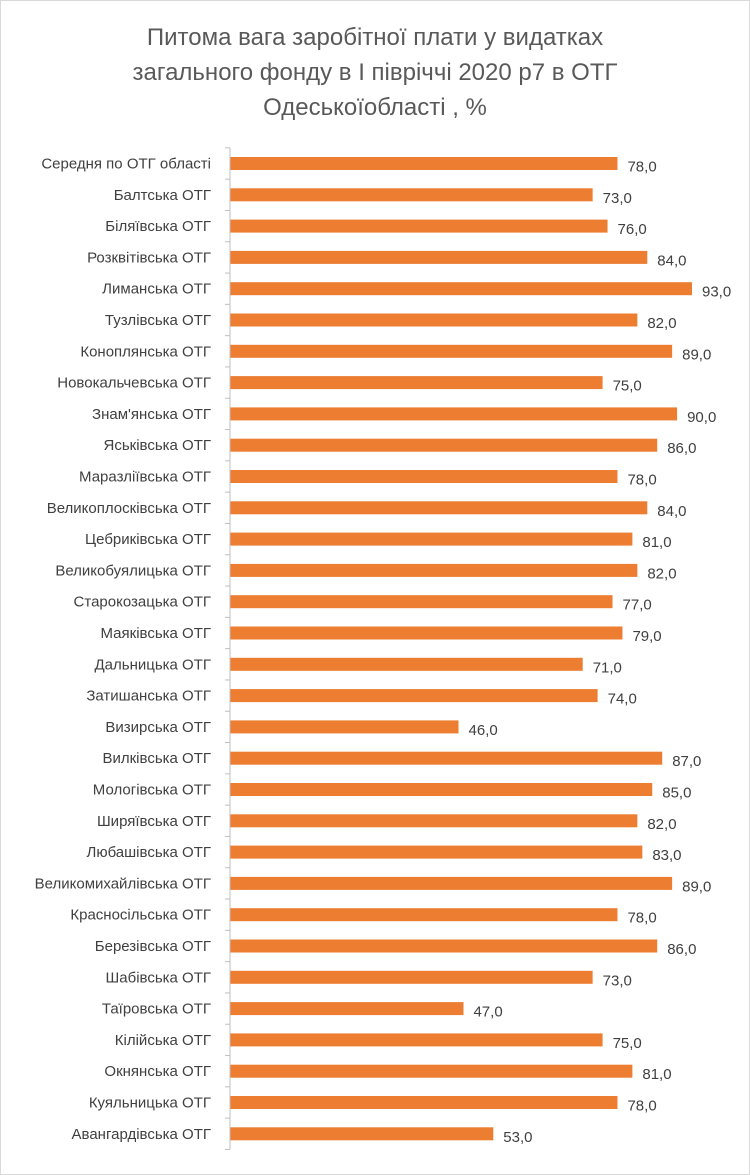 The image size is (750, 1175). What do you see at coordinates (157, 445) in the screenshot?
I see `category-label: Яськівська ОТГ` at bounding box center [157, 445].